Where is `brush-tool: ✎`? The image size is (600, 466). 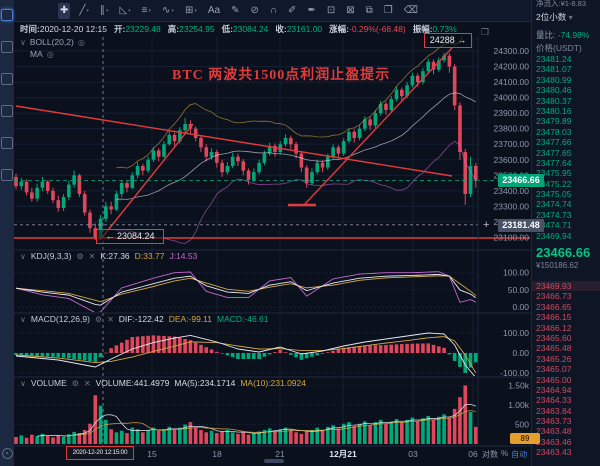
brush-tool: ✎ is located at coordinates (235, 10).